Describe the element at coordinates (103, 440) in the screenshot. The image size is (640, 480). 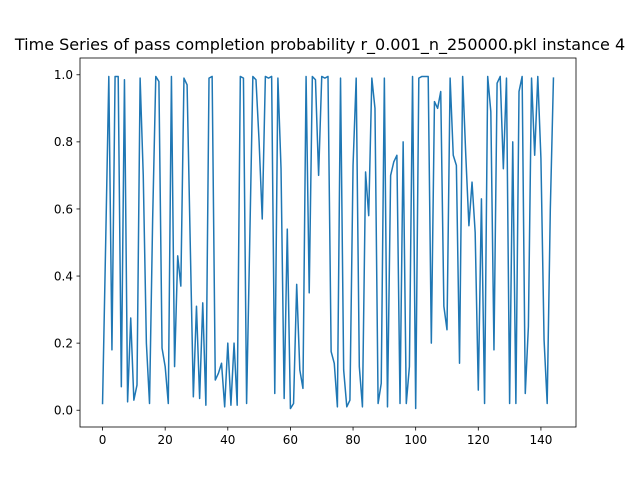
I see `x-tick-label: 0` at that location.